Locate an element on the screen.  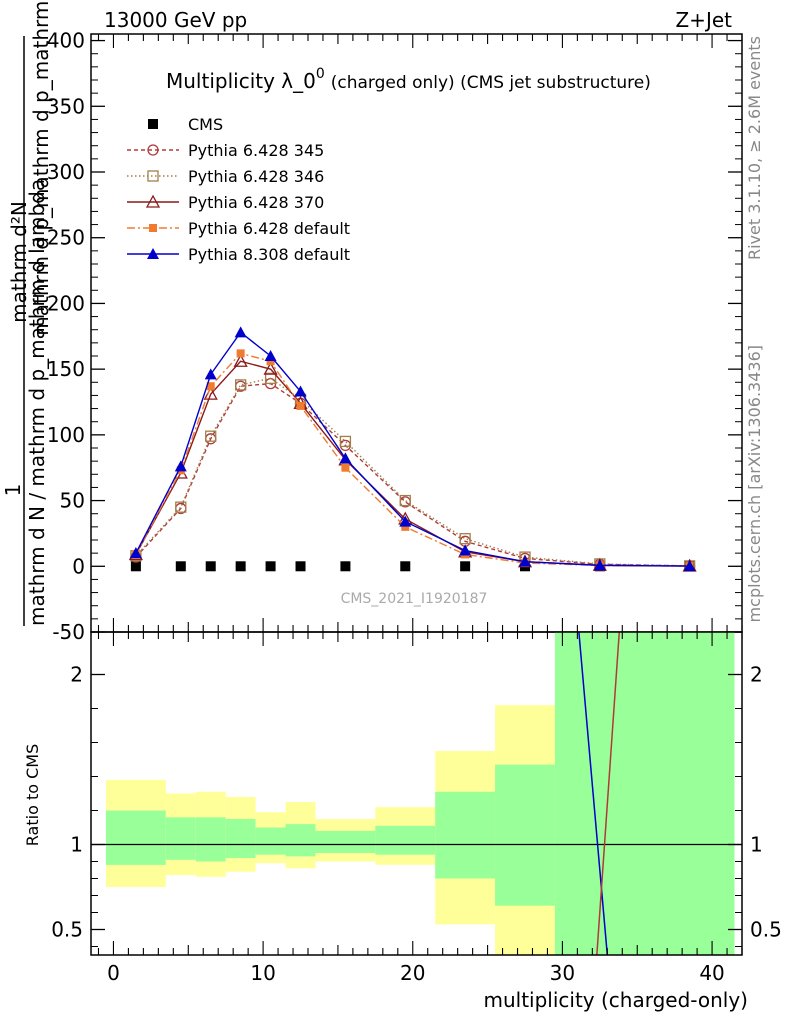
x-axis-label: multiplicity (charged-only) is located at coordinates (615, 1000).